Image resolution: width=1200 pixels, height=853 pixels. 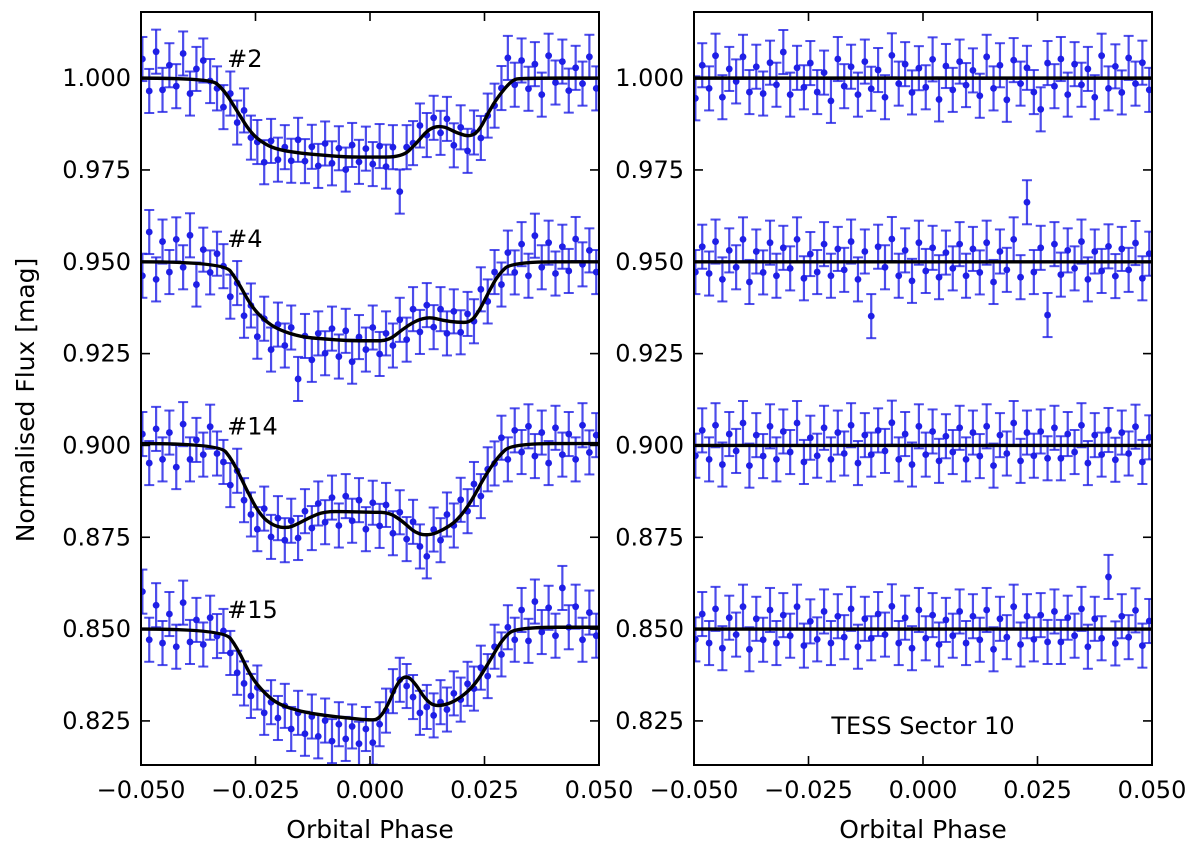 I want to click on y-tick-label: 0.950, so click(x=649, y=262).